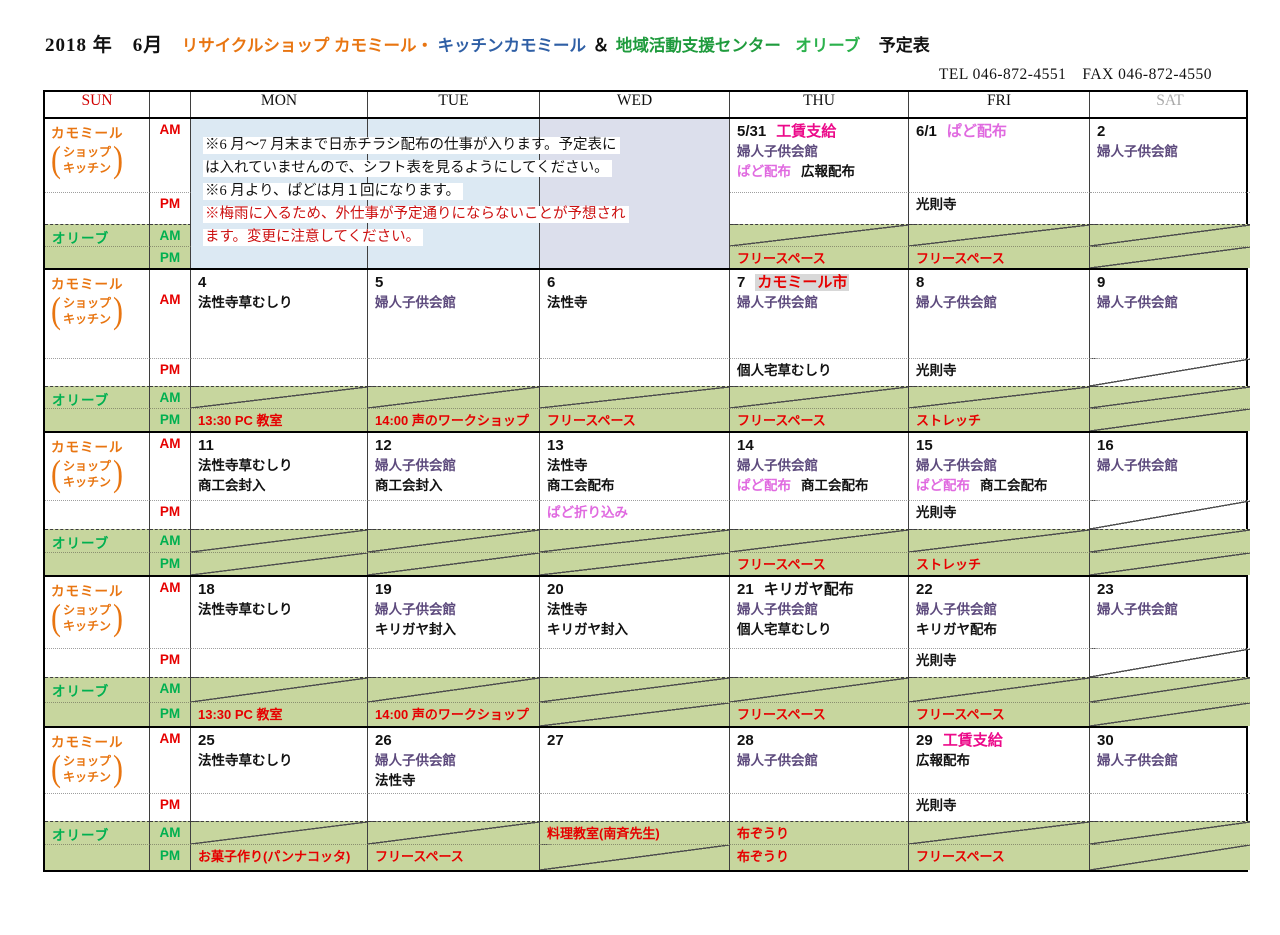 This screenshot has height=935, width=1280. I want to click on day-cell-am-thu: 28 婦人子供会館, so click(819, 760).